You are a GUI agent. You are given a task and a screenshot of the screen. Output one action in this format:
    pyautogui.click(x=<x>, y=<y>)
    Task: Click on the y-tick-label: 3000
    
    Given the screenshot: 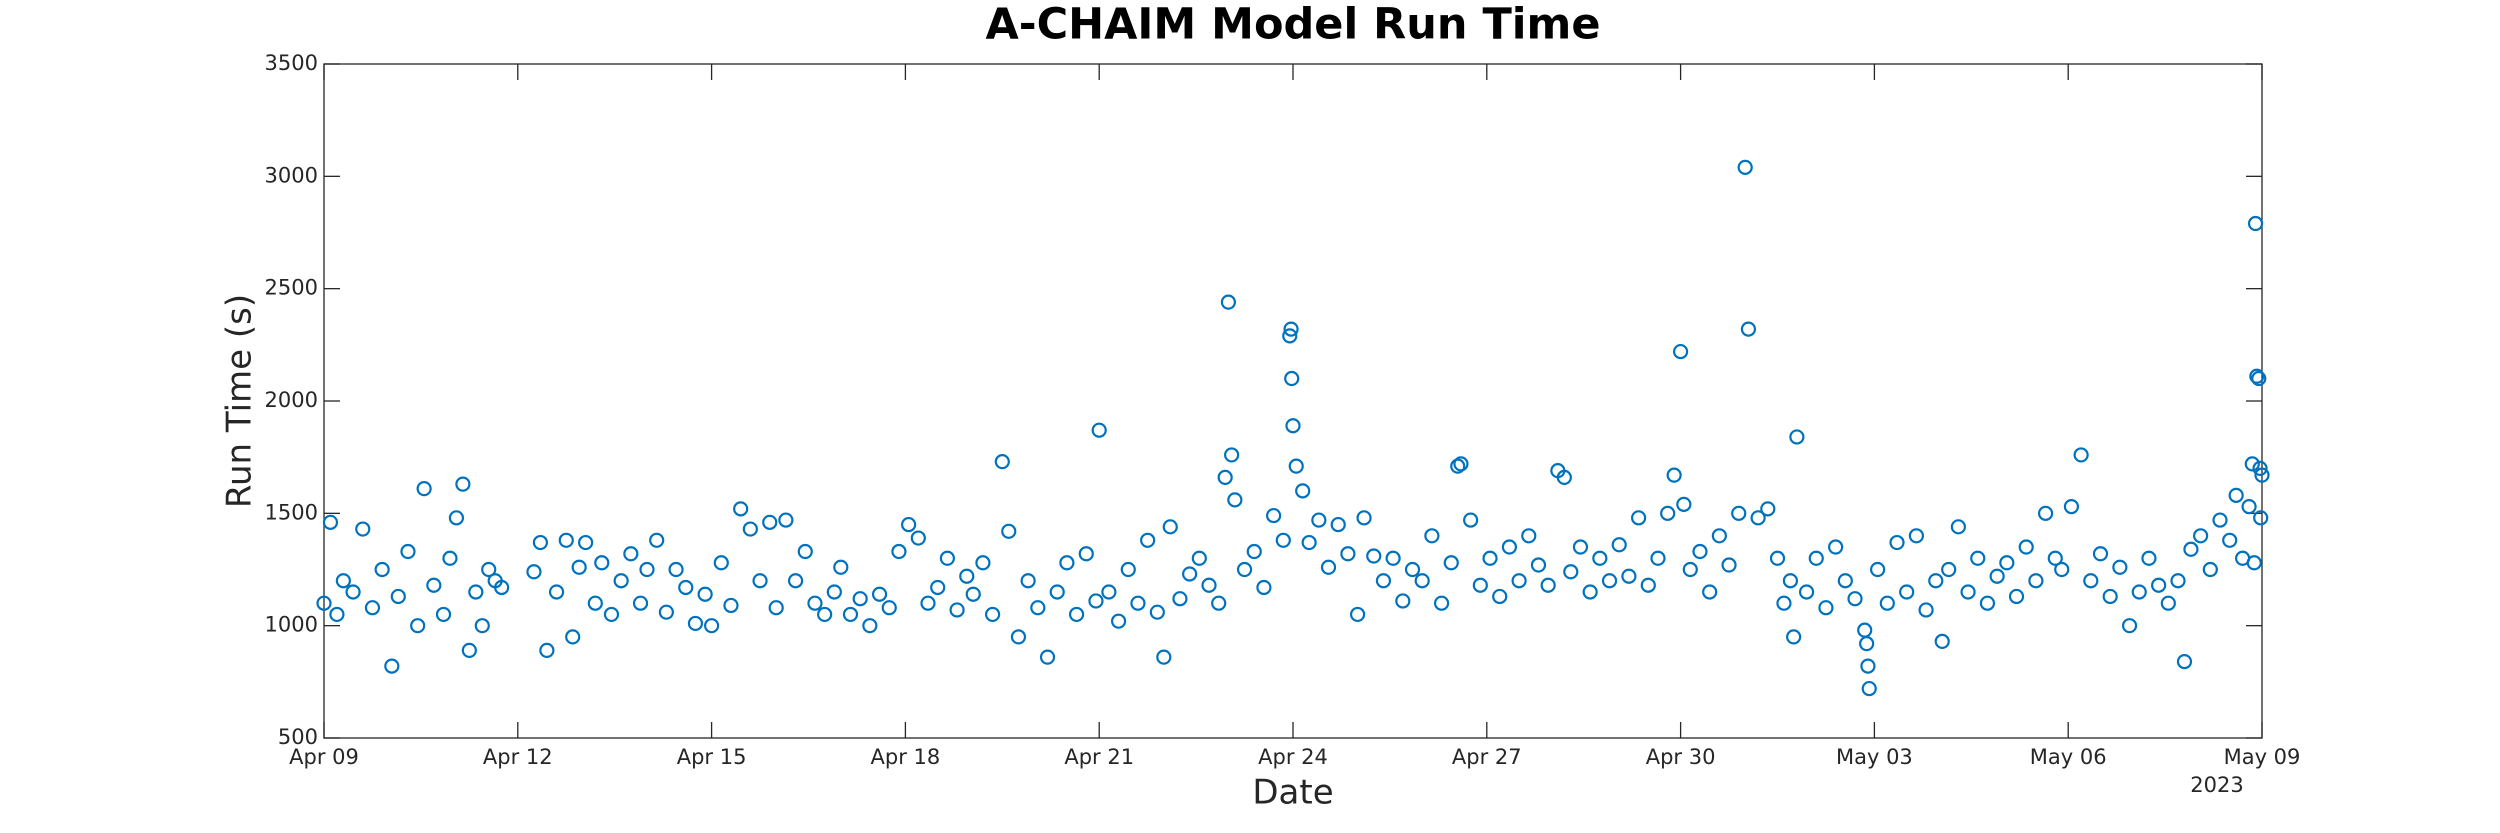 What is the action you would take?
    pyautogui.click(x=291, y=175)
    